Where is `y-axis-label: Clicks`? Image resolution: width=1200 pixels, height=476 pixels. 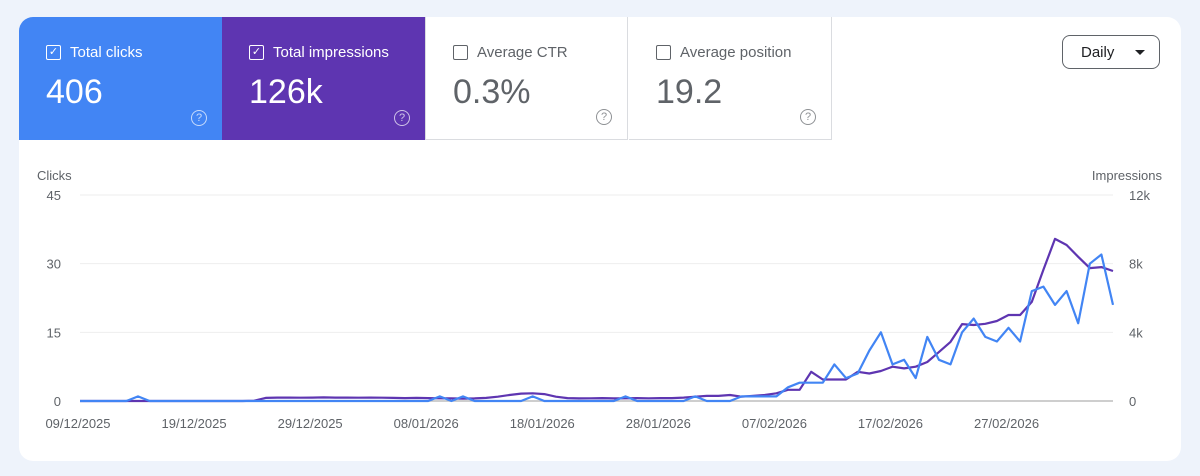
y-axis-label: Clicks is located at coordinates (54, 175).